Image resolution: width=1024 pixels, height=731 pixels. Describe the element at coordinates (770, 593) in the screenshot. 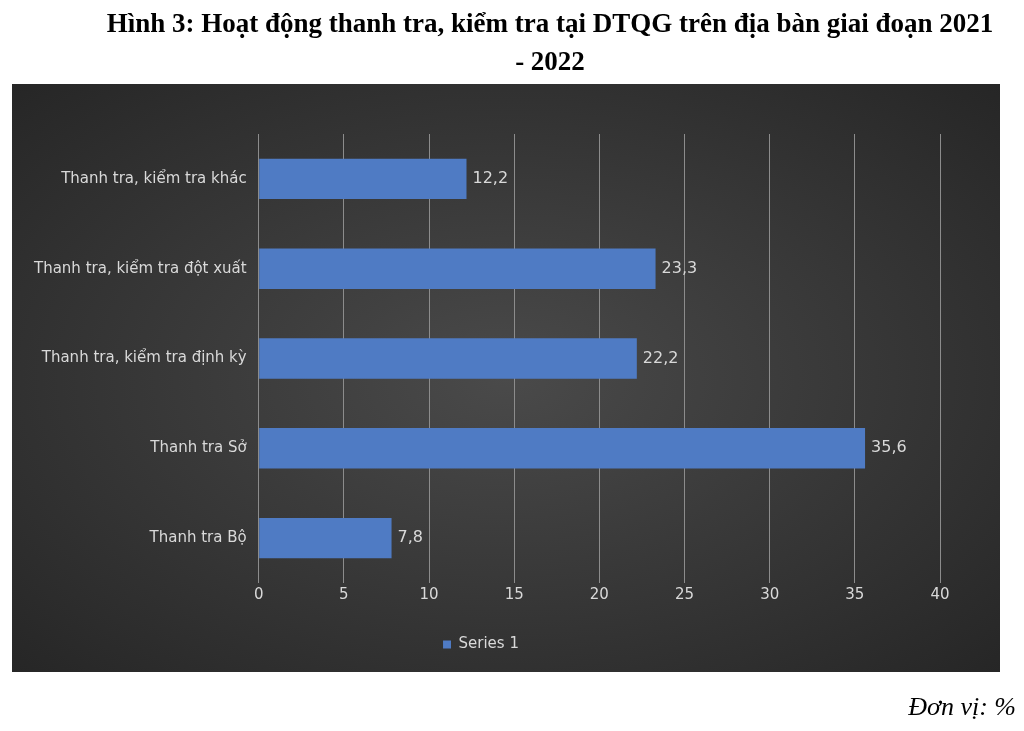

I see `x-tick-label: 30` at that location.